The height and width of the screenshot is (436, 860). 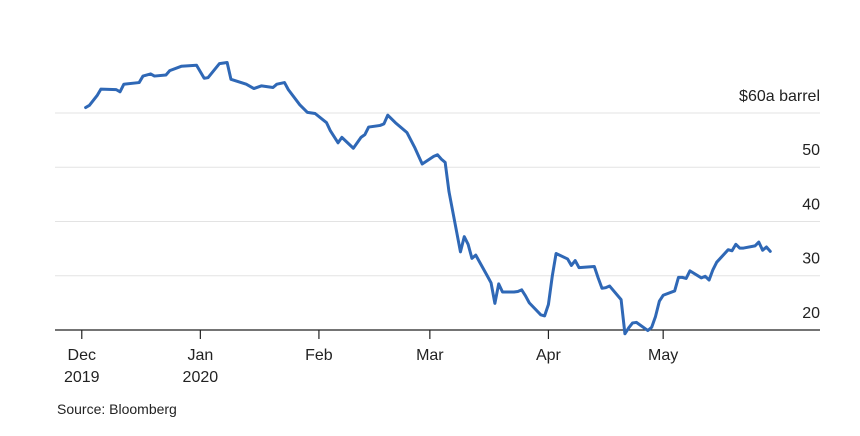 What do you see at coordinates (82, 366) in the screenshot?
I see `x-tick-label: Dec 2019` at bounding box center [82, 366].